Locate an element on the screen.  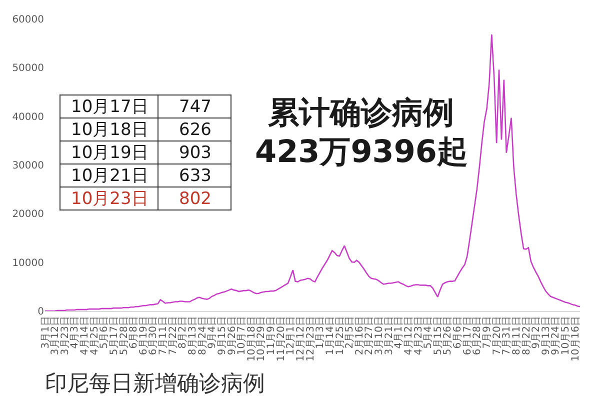
x-tick-label: 3月1日 is located at coordinates (46, 332).